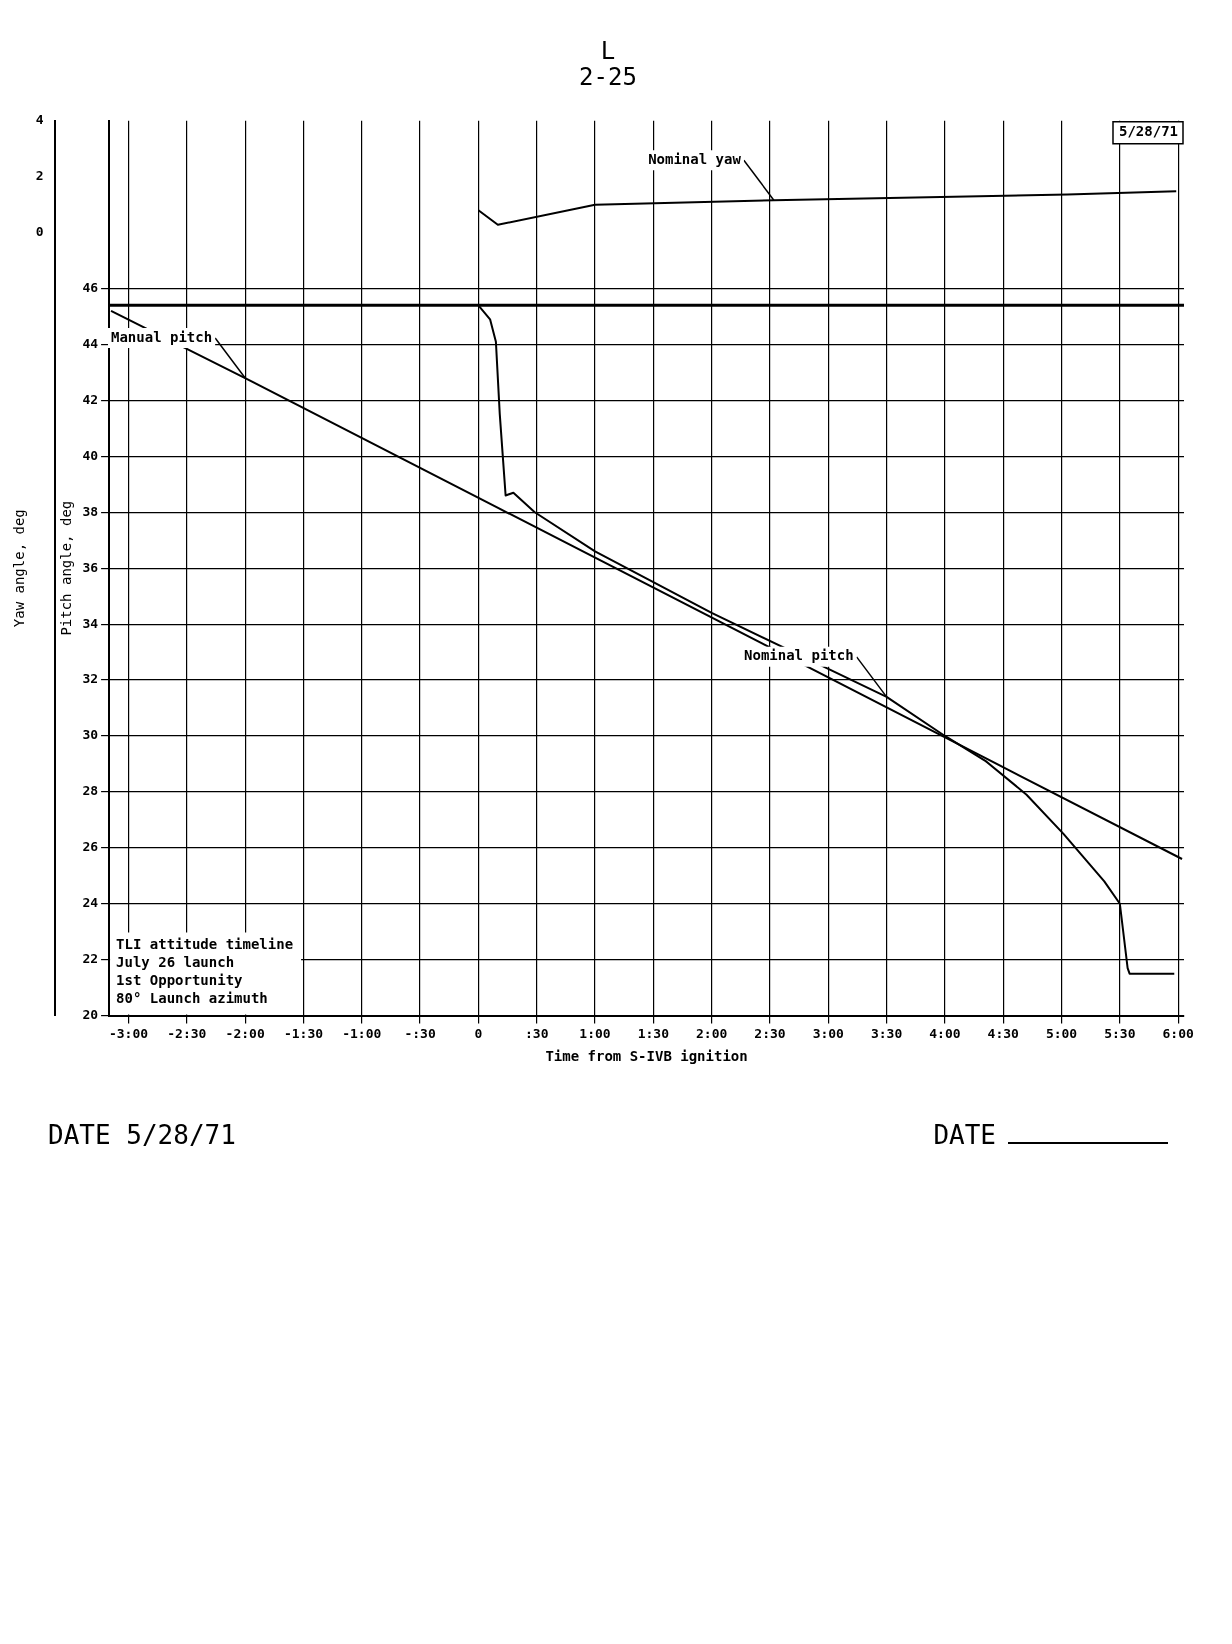  What do you see at coordinates (39, 120) in the screenshot?
I see `y2-tick-label: 4` at bounding box center [39, 120].